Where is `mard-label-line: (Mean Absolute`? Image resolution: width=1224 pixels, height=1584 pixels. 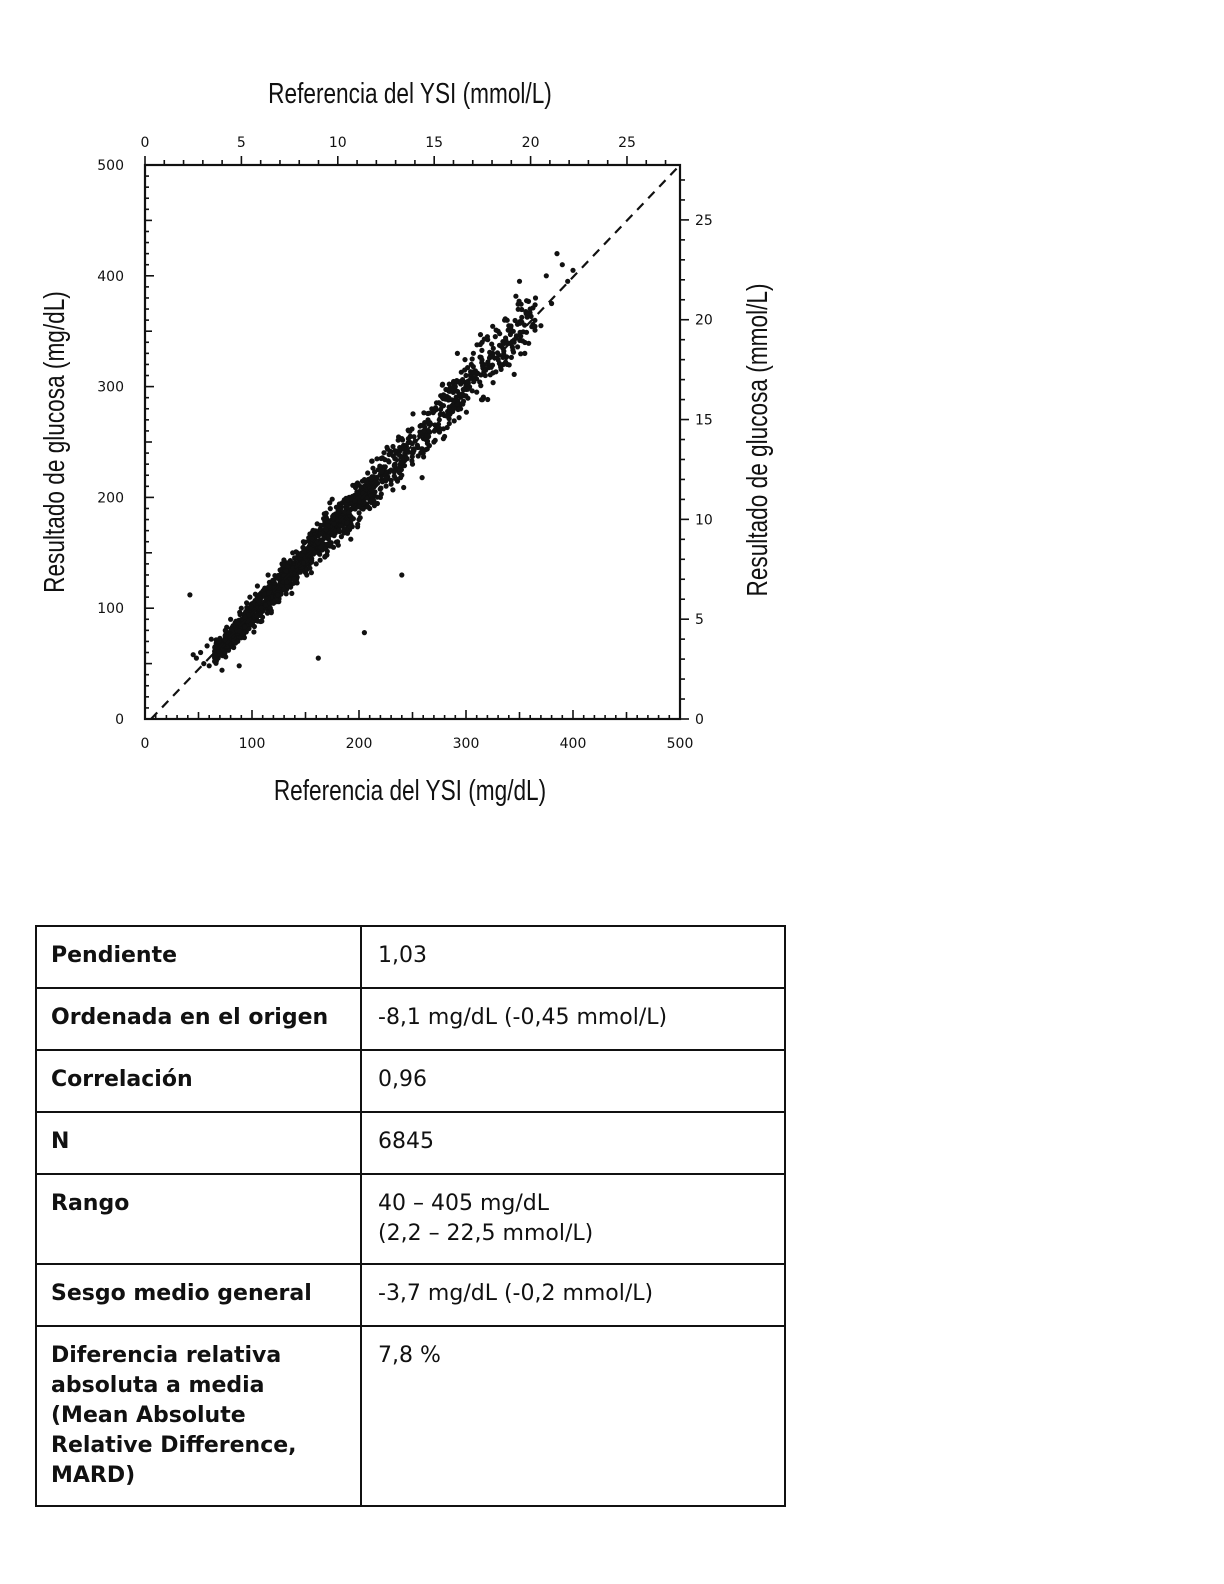
mard-label-line: (Mean Absolute is located at coordinates (148, 1415).